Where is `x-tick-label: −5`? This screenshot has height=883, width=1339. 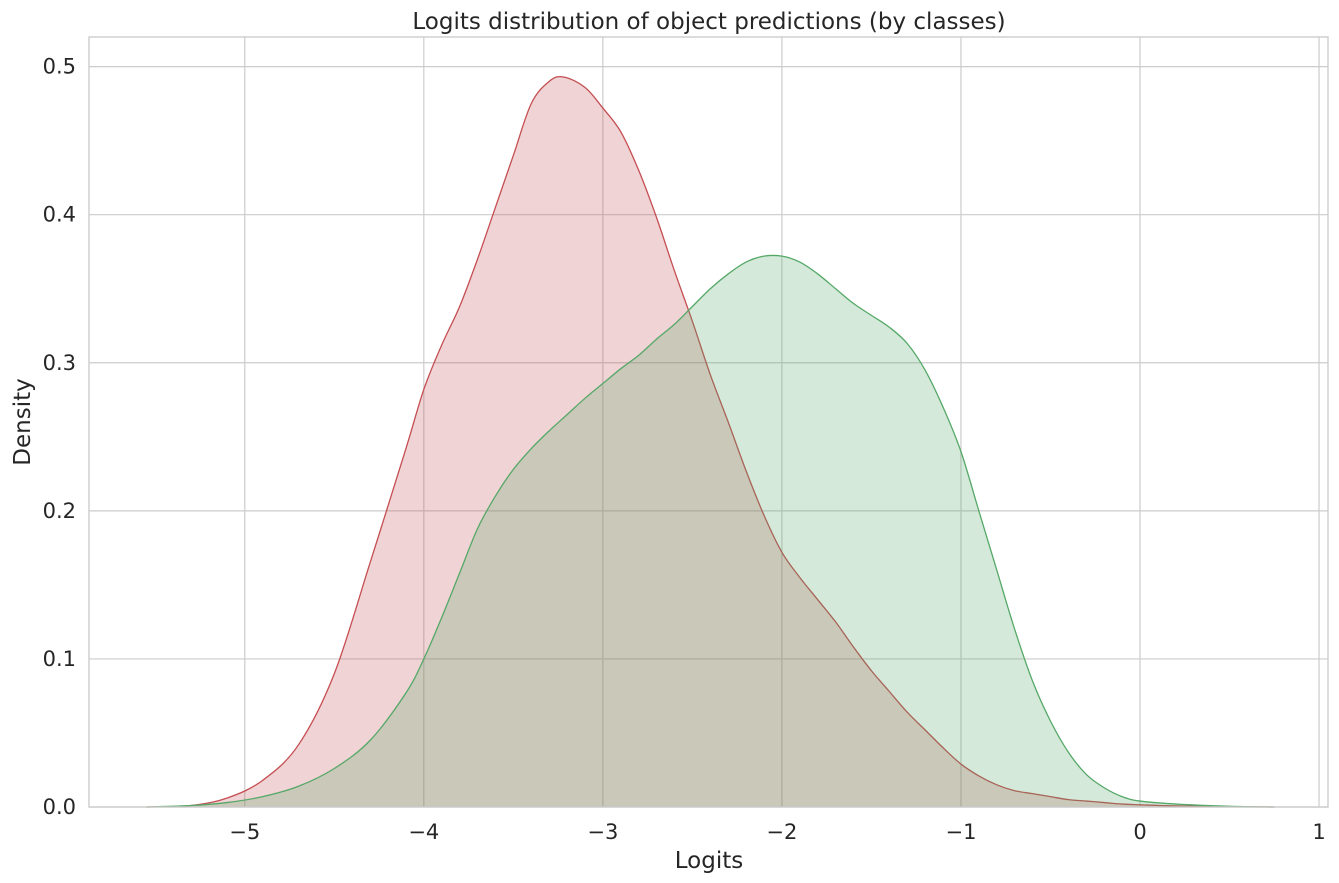
x-tick-label: −5 is located at coordinates (244, 832).